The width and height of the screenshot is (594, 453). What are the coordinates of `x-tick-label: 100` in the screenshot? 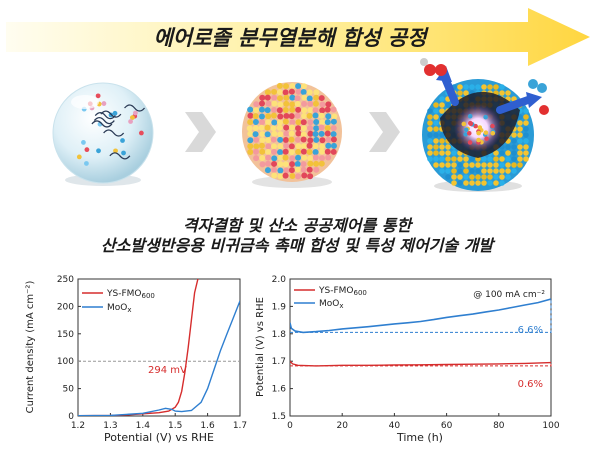 It's located at (550, 426).